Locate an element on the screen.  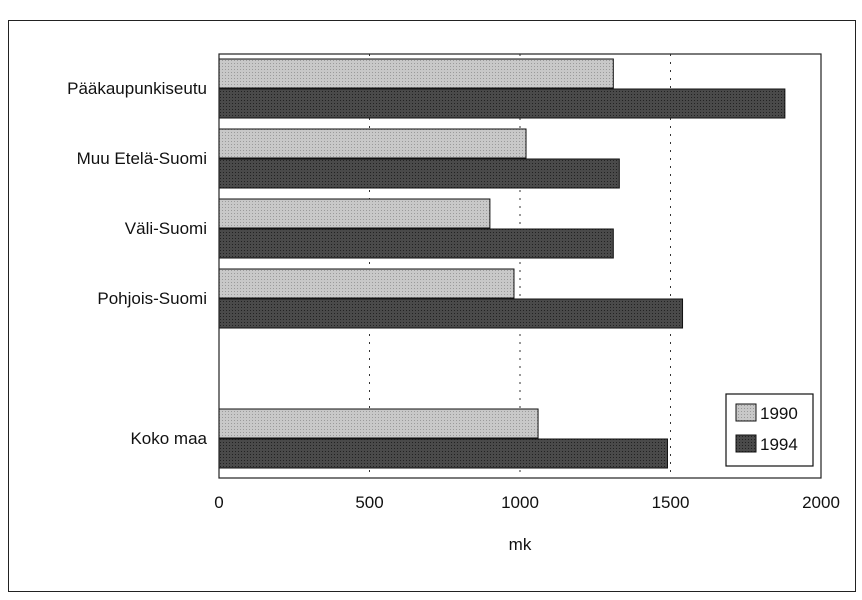
x-tick-label-1500: 1500 is located at coordinates (671, 502).